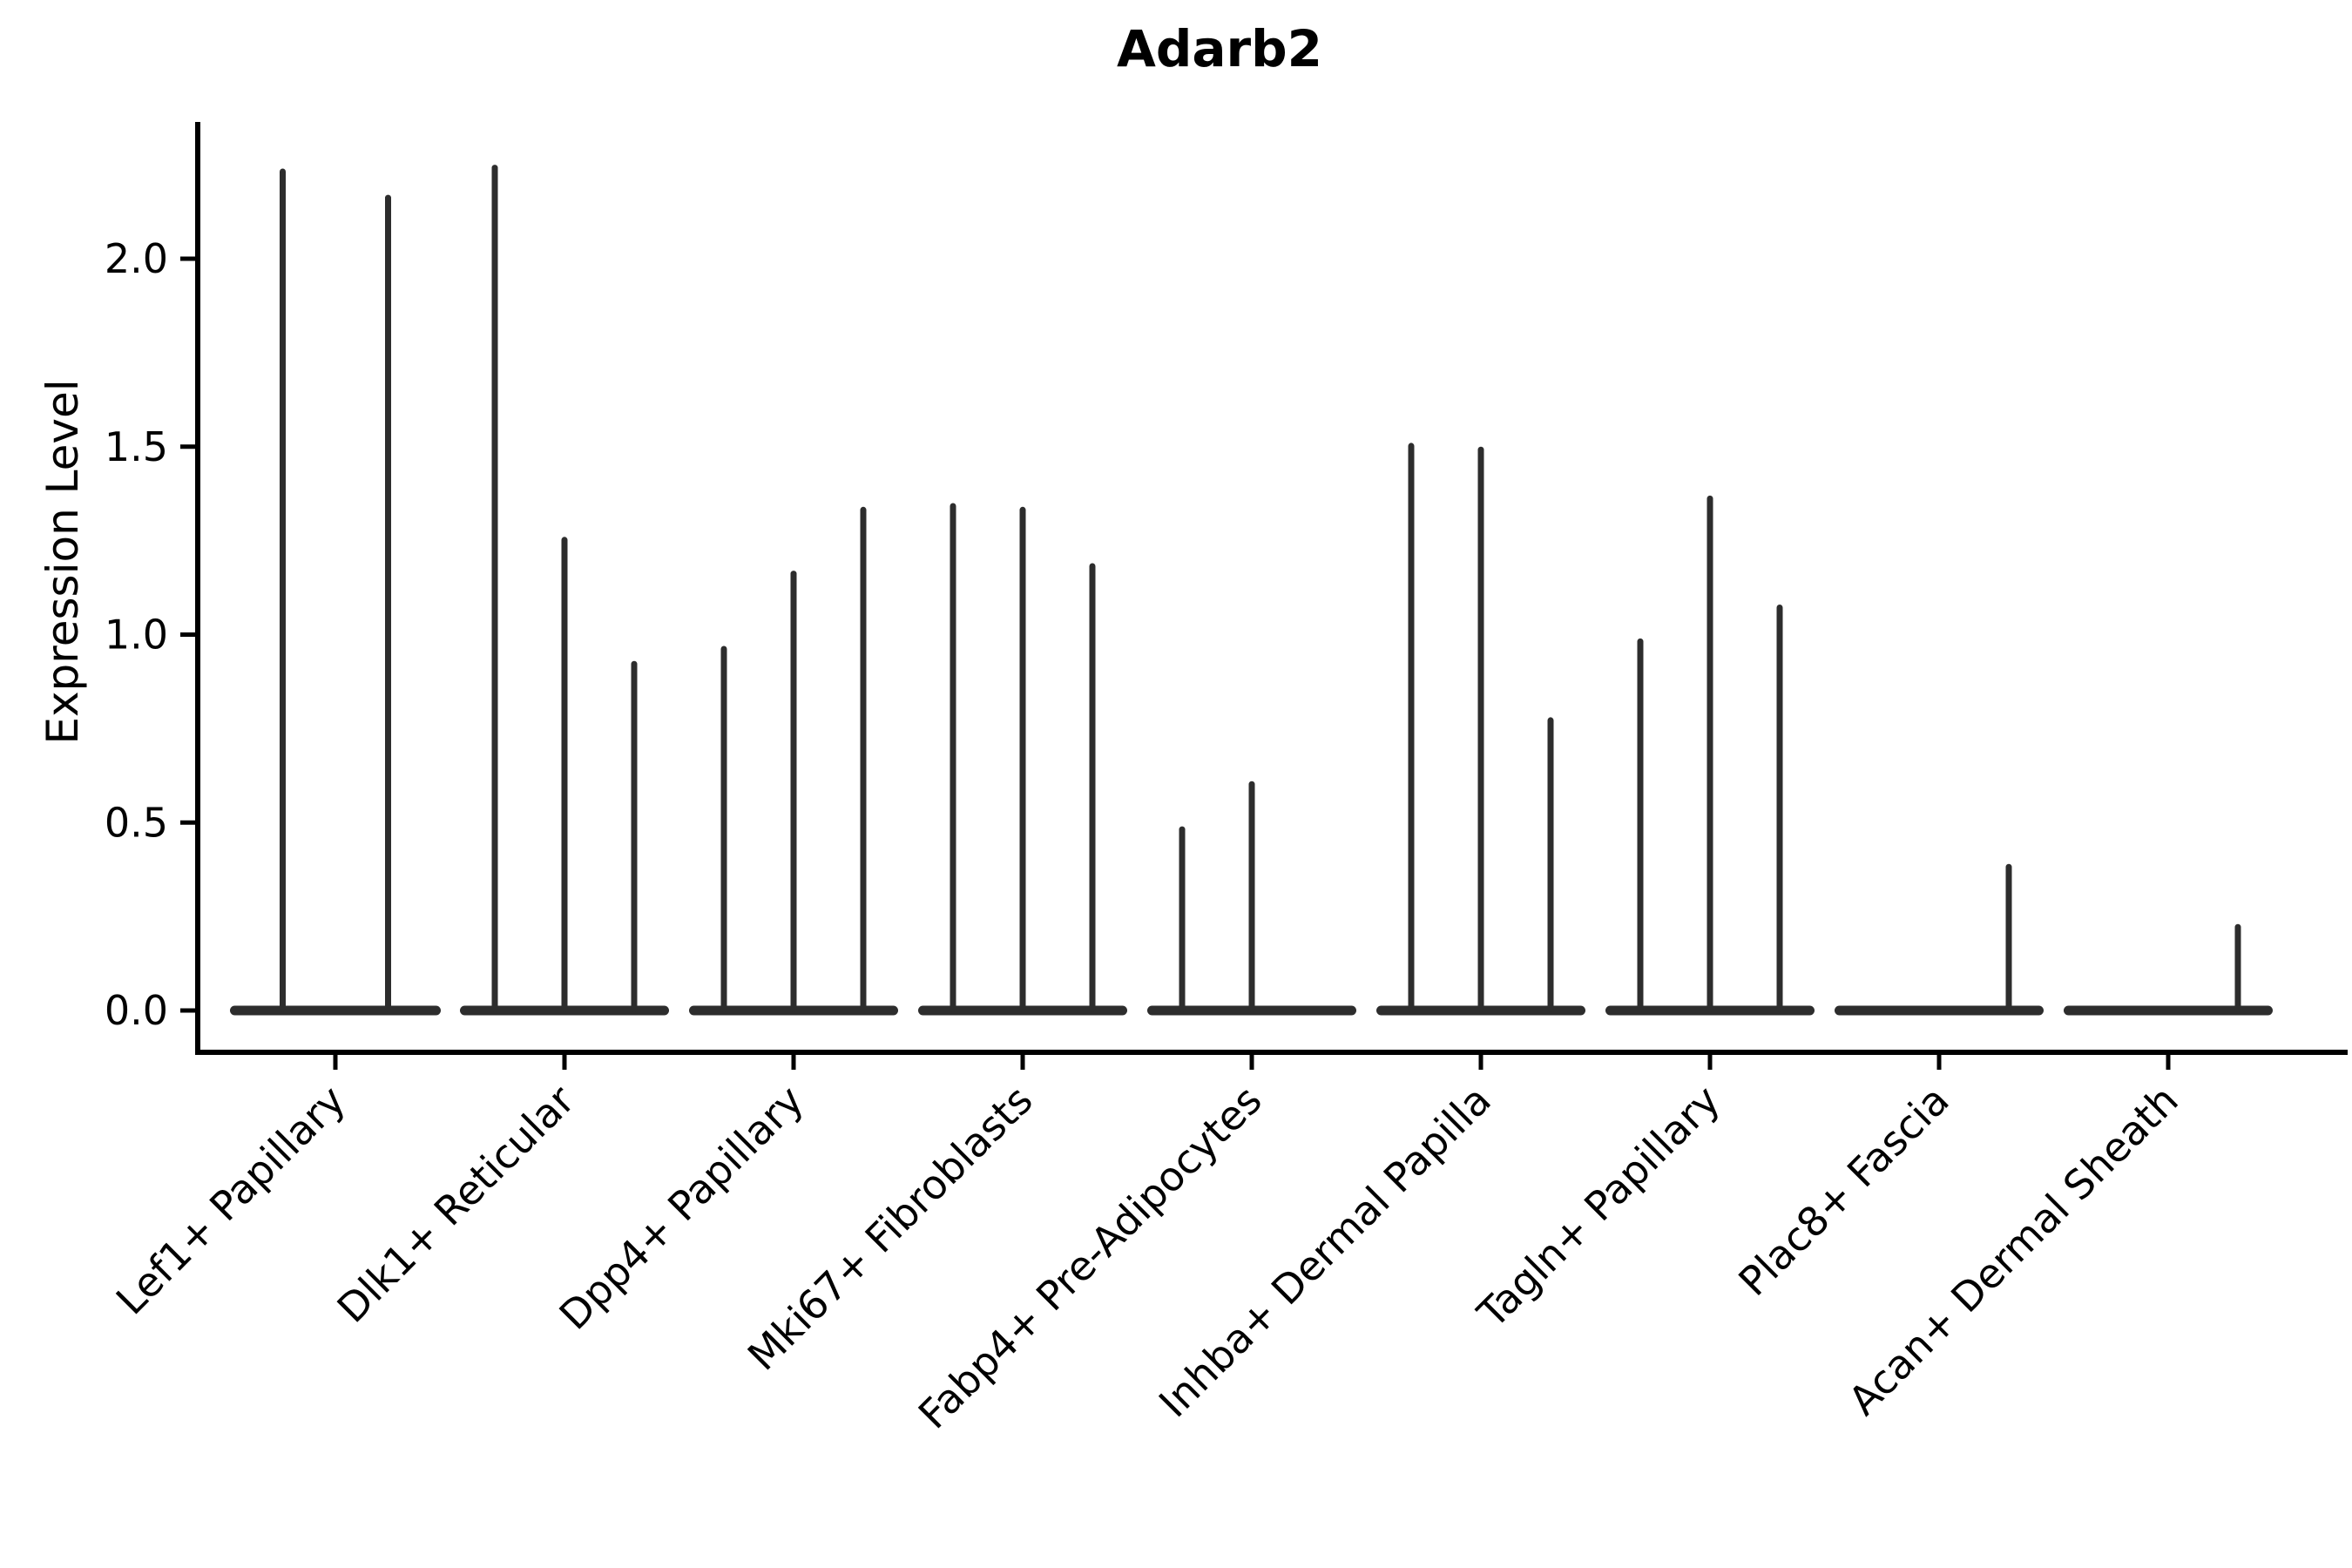 Image resolution: width=2352 pixels, height=1568 pixels. Describe the element at coordinates (136, 822) in the screenshot. I see `y-tick-label: 0.5` at that location.